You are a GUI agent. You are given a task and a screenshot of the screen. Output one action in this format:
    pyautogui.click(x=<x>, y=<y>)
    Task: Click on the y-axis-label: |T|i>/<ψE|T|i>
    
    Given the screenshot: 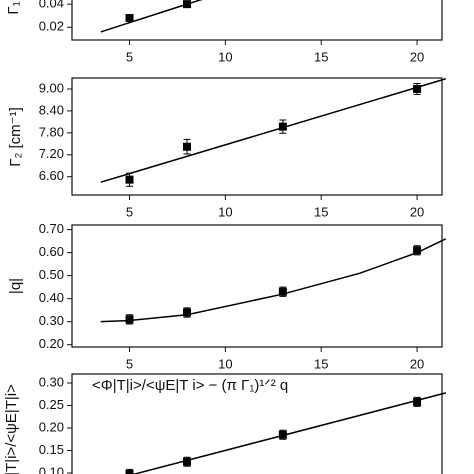 What is the action you would take?
    pyautogui.click(x=11, y=429)
    